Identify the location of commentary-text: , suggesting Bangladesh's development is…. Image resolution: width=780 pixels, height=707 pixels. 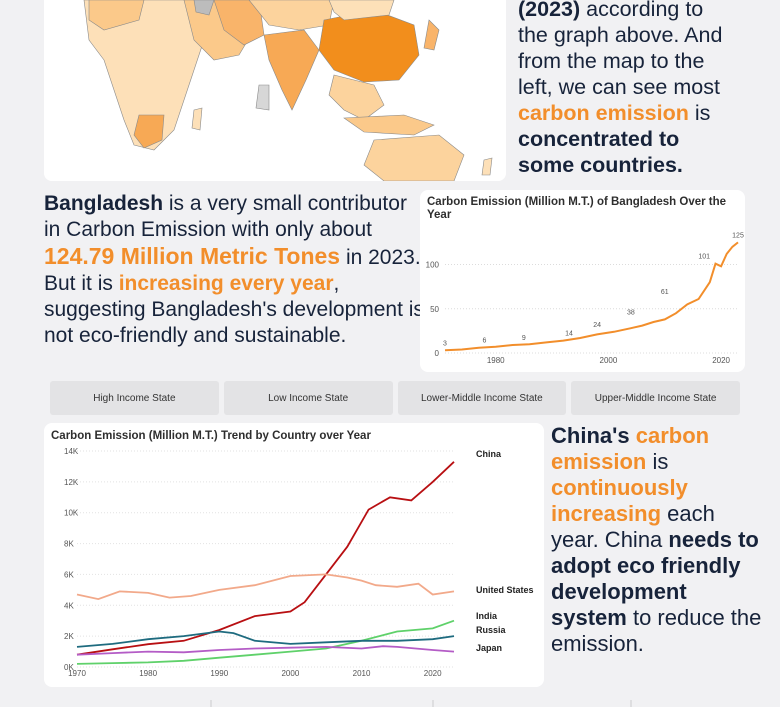
(234, 309).